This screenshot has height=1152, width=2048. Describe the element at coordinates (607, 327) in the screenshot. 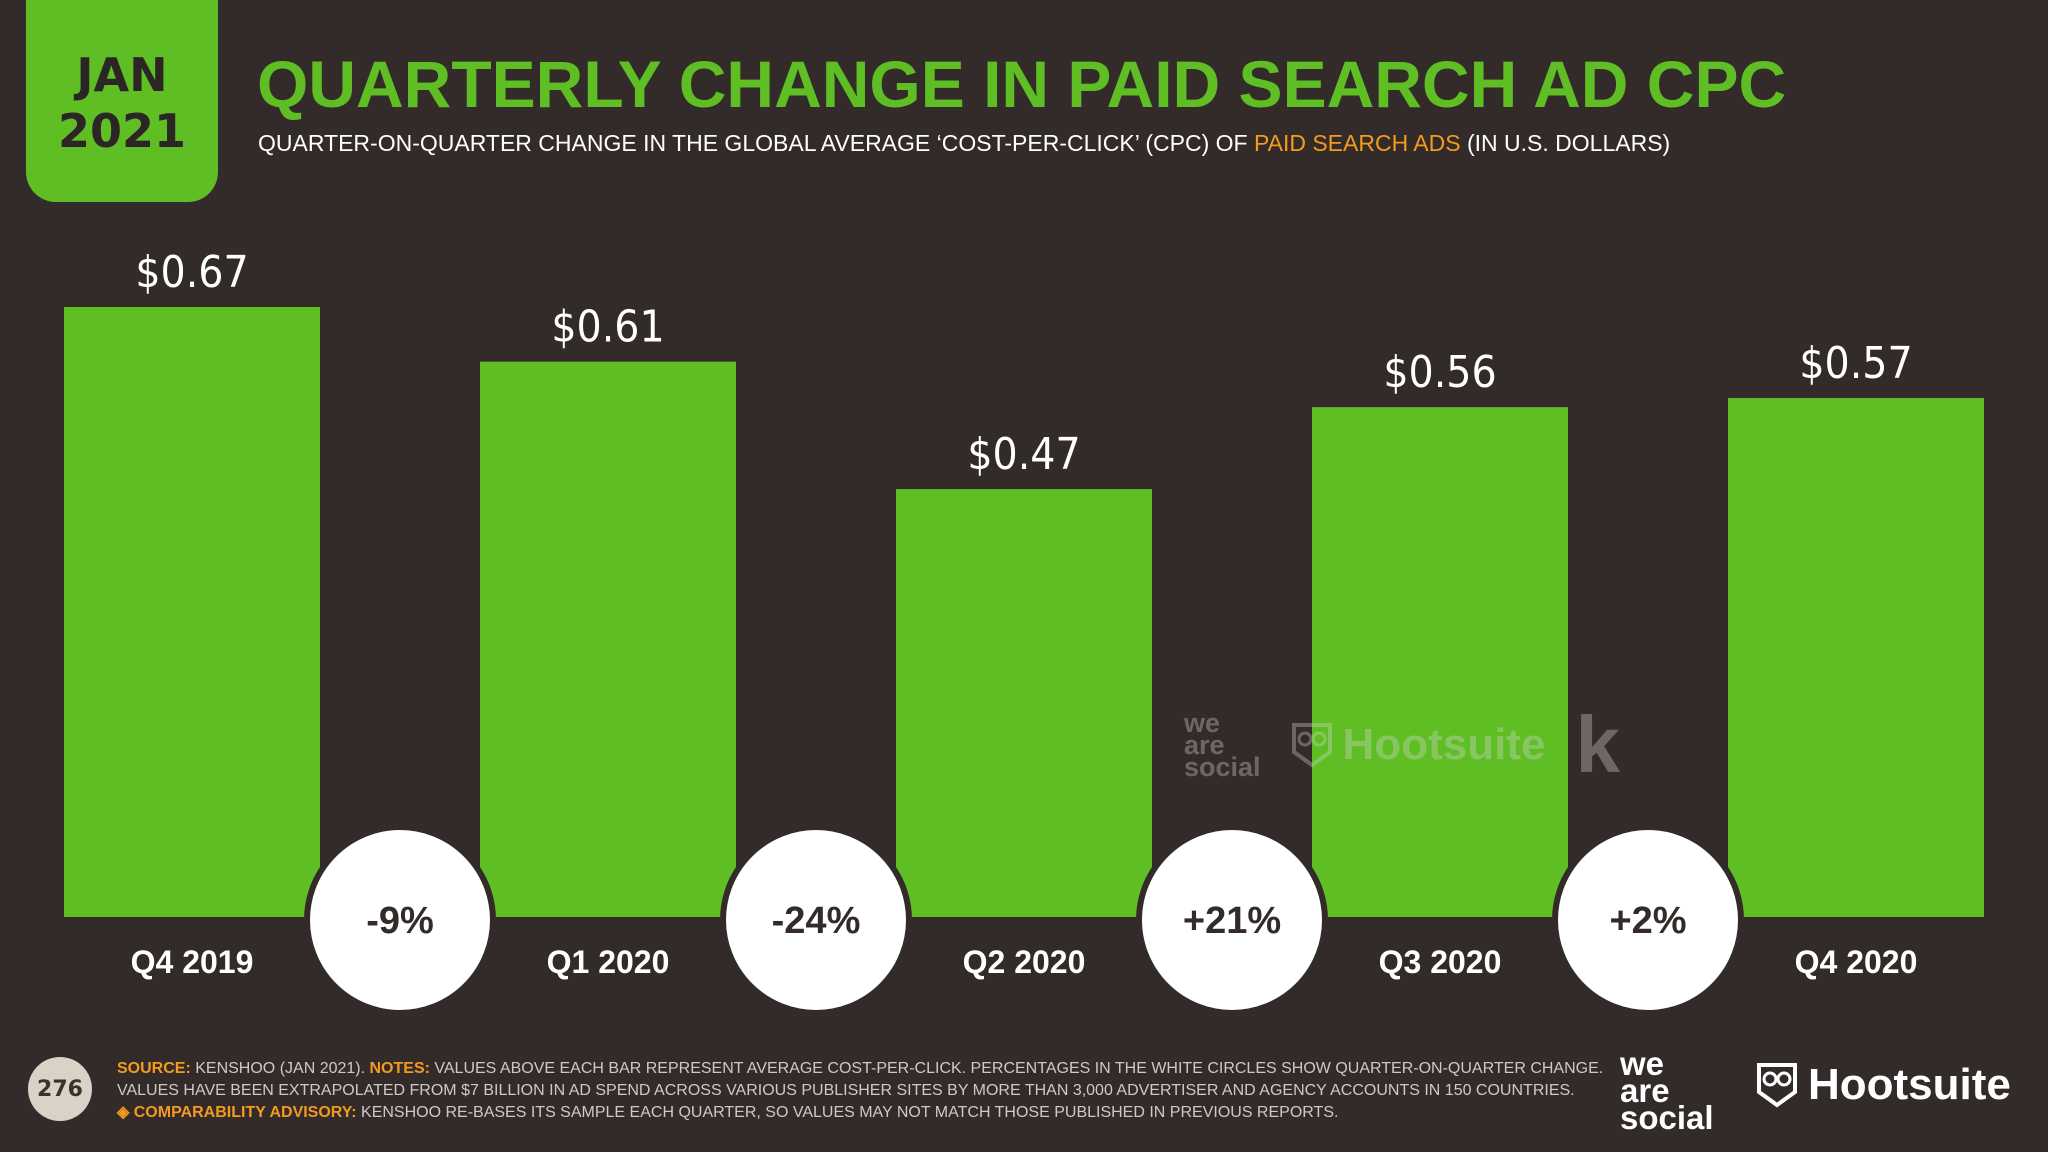

I see `bar-value-label: $0.61` at that location.